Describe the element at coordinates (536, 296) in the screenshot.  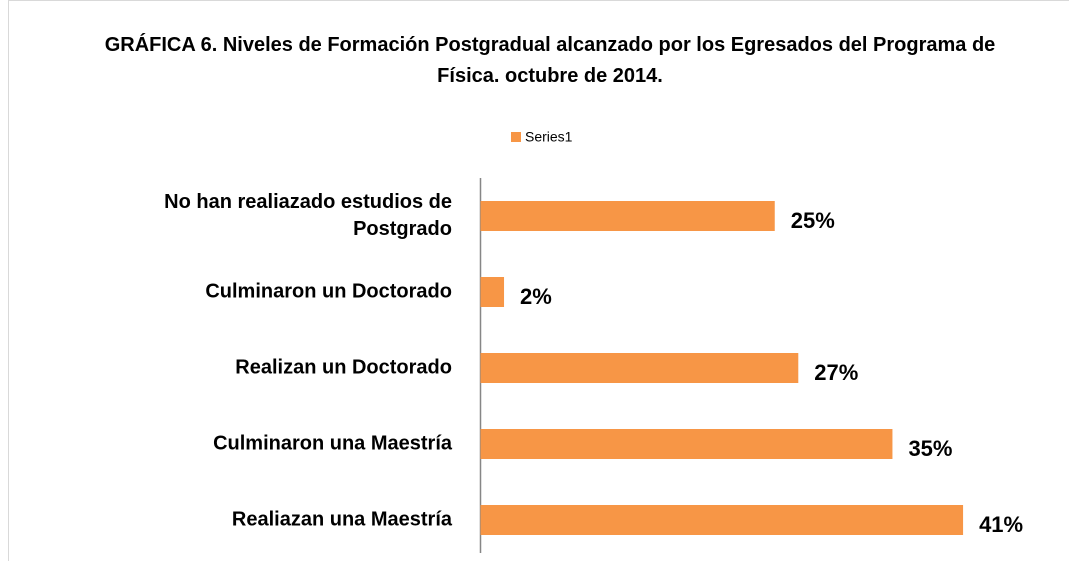
I see `data-label: 2%` at that location.